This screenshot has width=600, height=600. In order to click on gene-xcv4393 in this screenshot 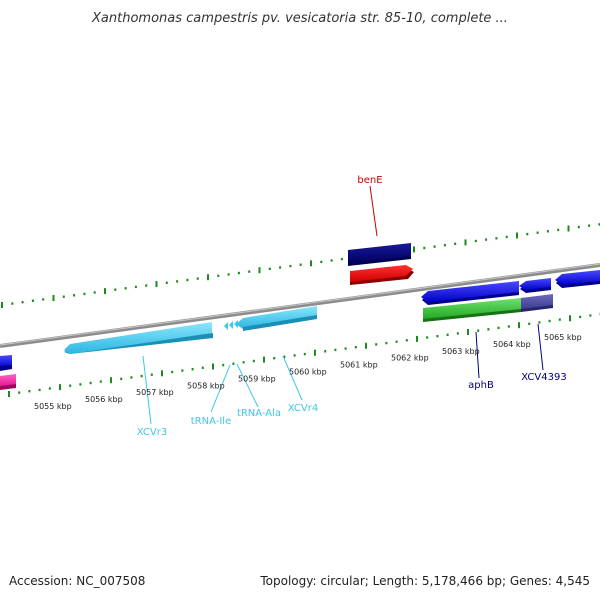, I will do `click(537, 303)`.